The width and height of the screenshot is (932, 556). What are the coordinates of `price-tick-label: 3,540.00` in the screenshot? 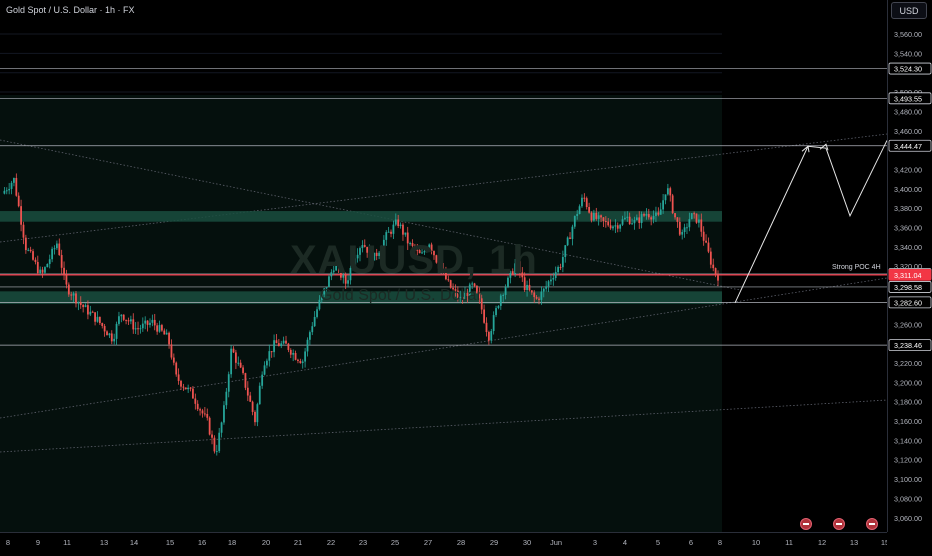 It's located at (908, 53).